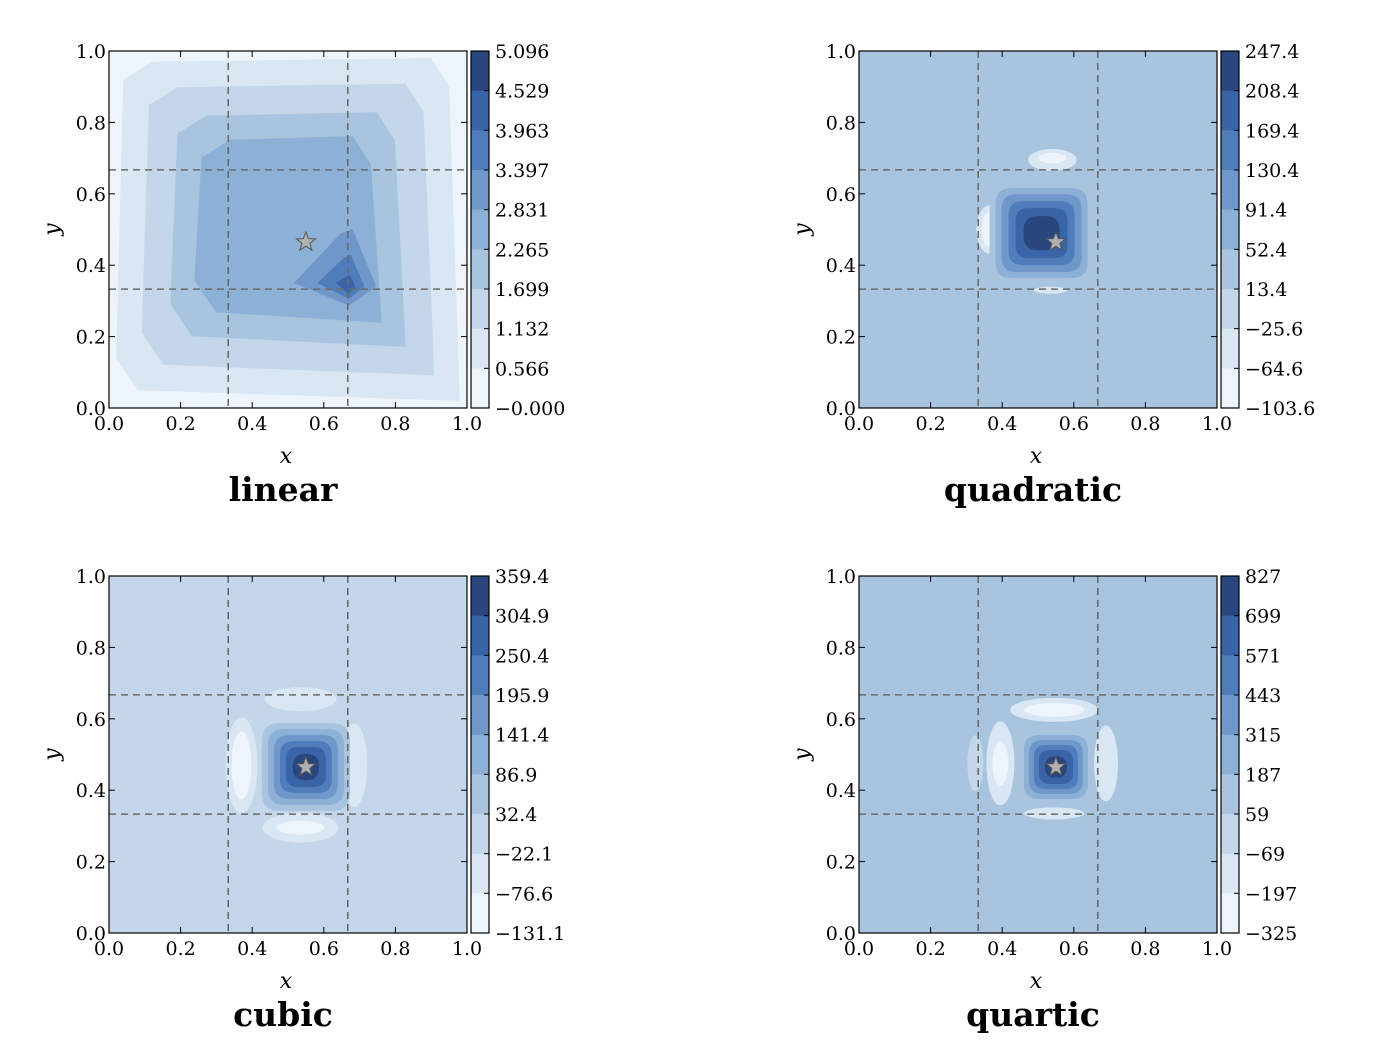 Image resolution: width=1390 pixels, height=1057 pixels. What do you see at coordinates (524, 894) in the screenshot?
I see `colorbar-tick-label: −76.6` at bounding box center [524, 894].